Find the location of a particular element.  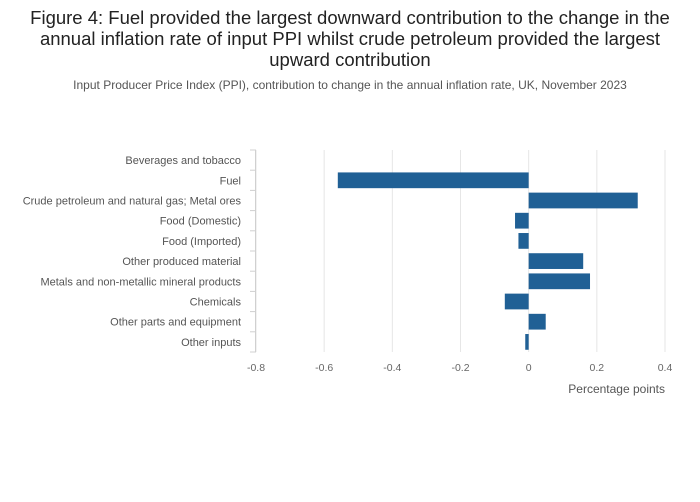

x-tick-label: -0.6 is located at coordinates (324, 368).